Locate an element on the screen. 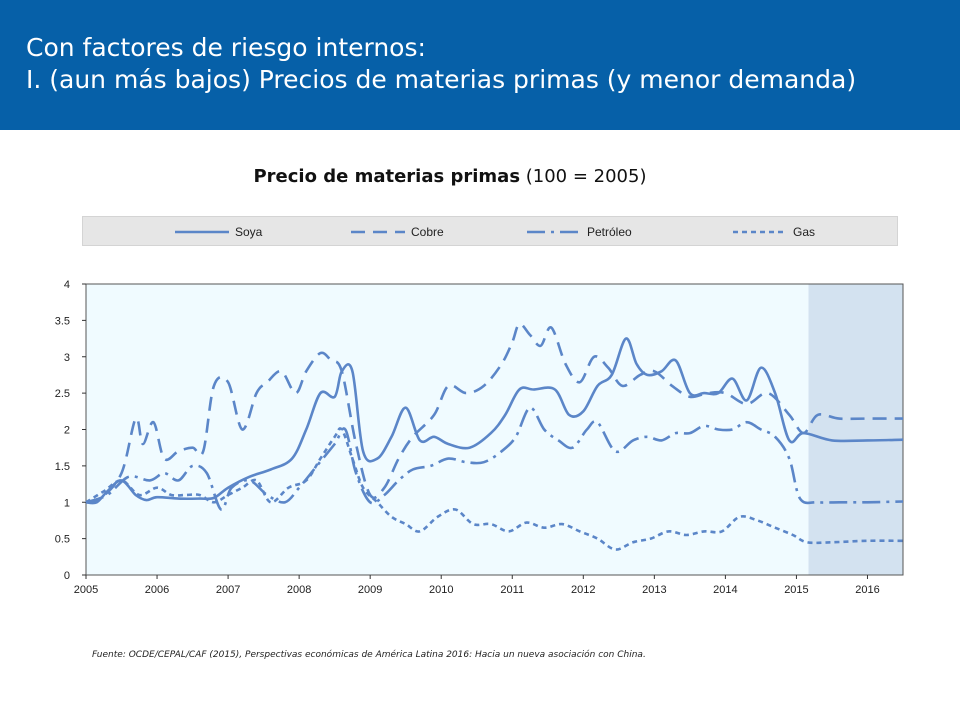 The height and width of the screenshot is (720, 960). x-tick-label: 2005 is located at coordinates (86, 590).